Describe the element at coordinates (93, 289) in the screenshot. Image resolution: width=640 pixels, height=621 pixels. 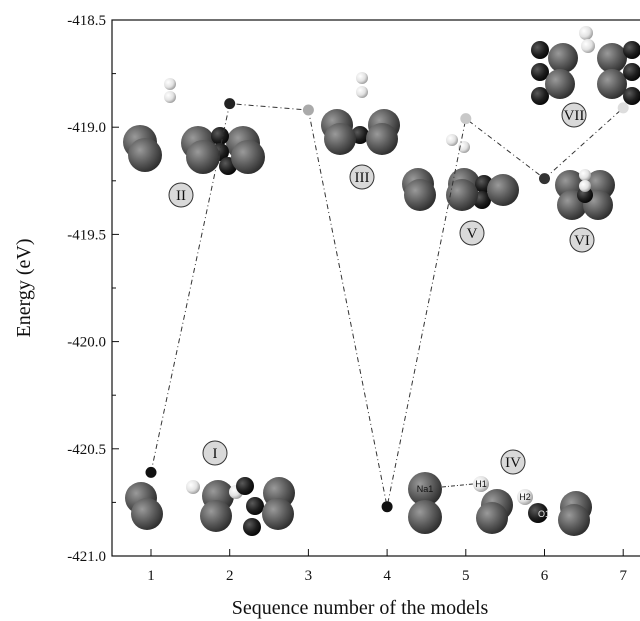
I see `y-axis-ticks: -418.5 -419.0 -419.5 -420.0 -420.5 -421.0` at that location.